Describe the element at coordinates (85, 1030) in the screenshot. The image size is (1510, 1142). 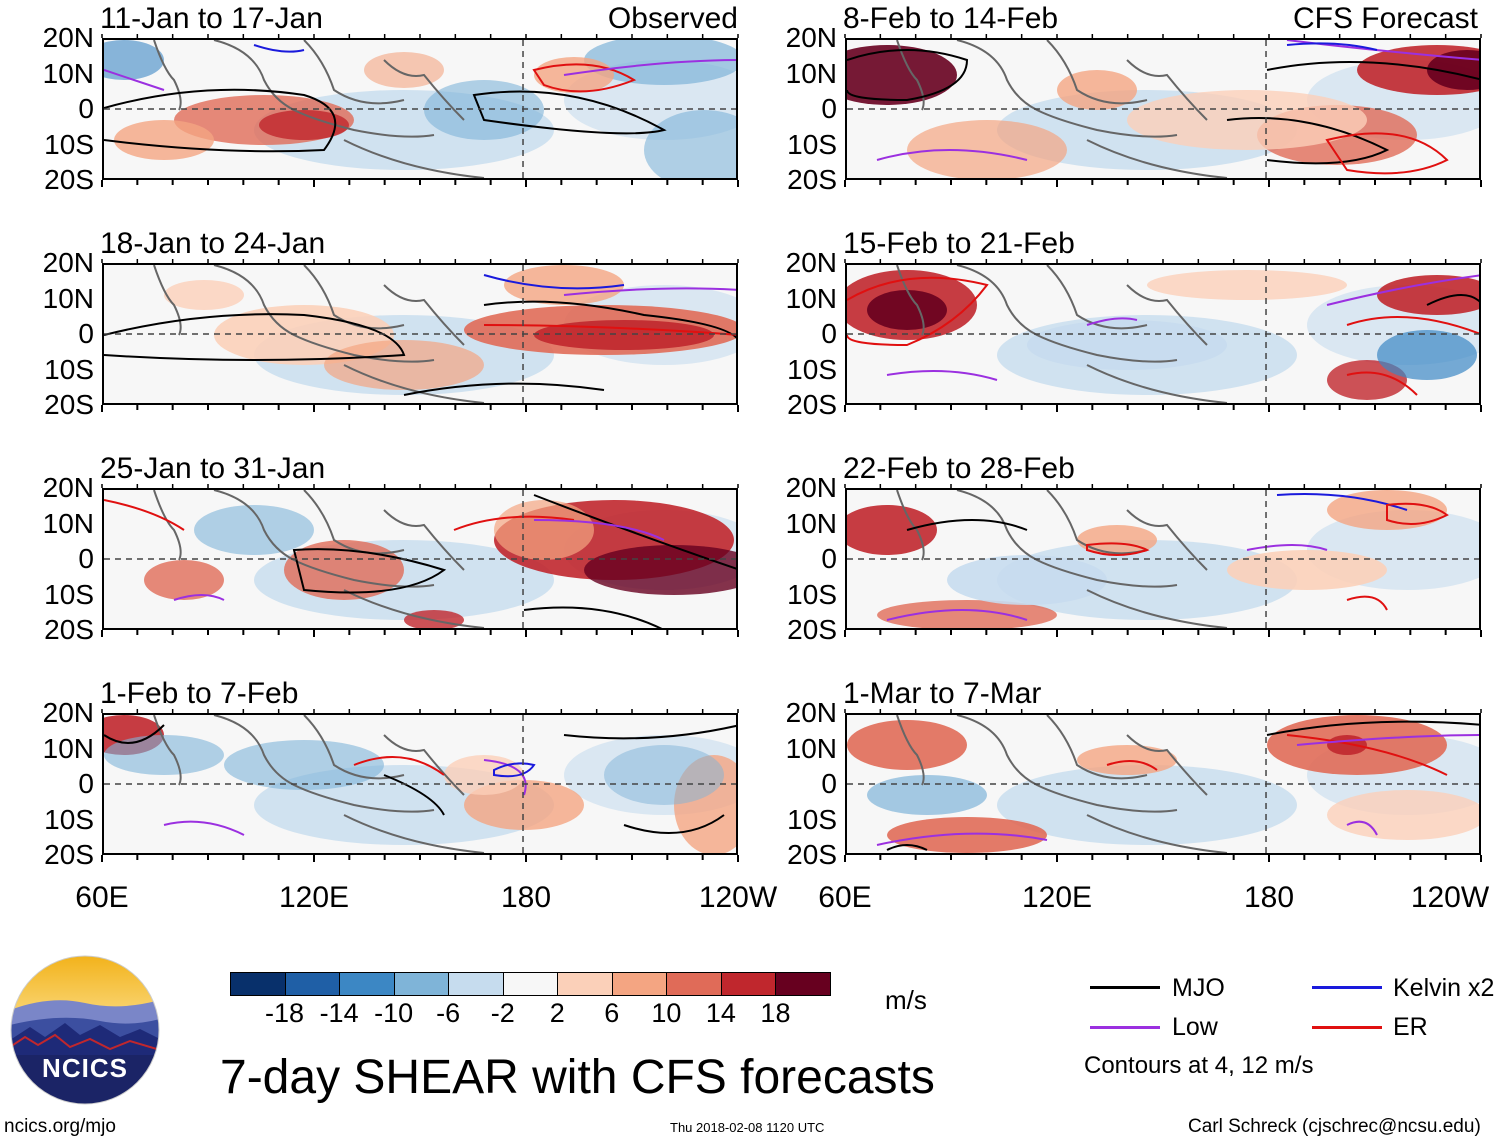
I see `ncics-logo: NCICS` at that location.